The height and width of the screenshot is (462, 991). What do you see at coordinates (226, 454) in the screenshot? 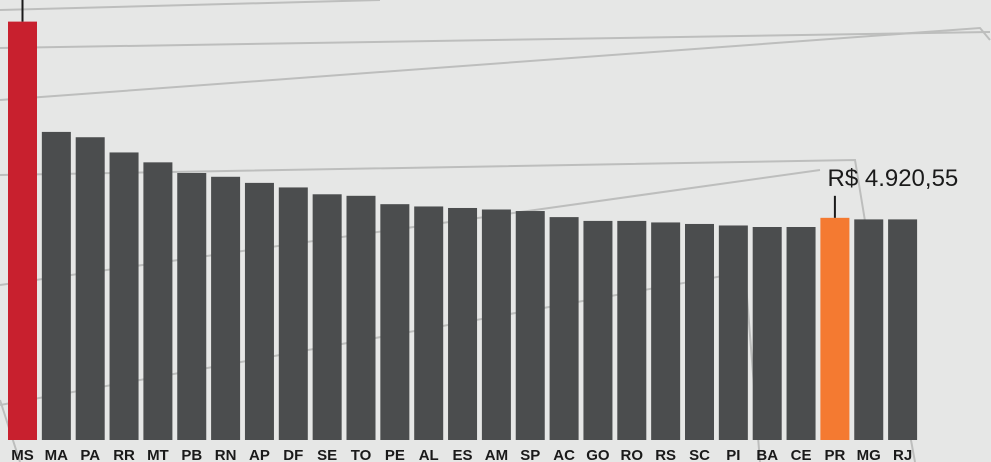
I see `tick-label-rn: RN` at bounding box center [226, 454].